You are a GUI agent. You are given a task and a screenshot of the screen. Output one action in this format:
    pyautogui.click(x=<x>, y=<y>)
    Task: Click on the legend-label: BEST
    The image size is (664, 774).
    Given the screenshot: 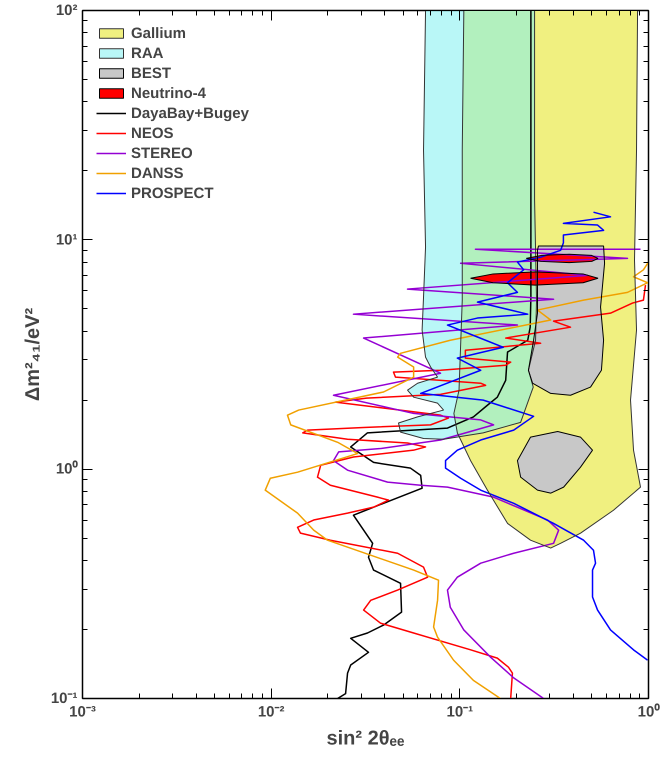 What is the action you would take?
    pyautogui.click(x=151, y=73)
    